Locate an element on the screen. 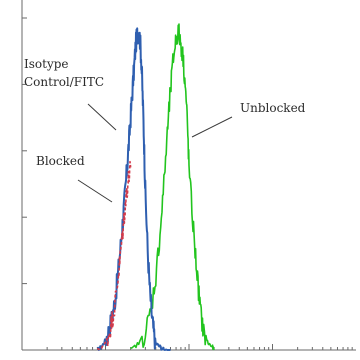 The height and width of the screenshot is (360, 360). pointer-unblocked is located at coordinates (212, 127).